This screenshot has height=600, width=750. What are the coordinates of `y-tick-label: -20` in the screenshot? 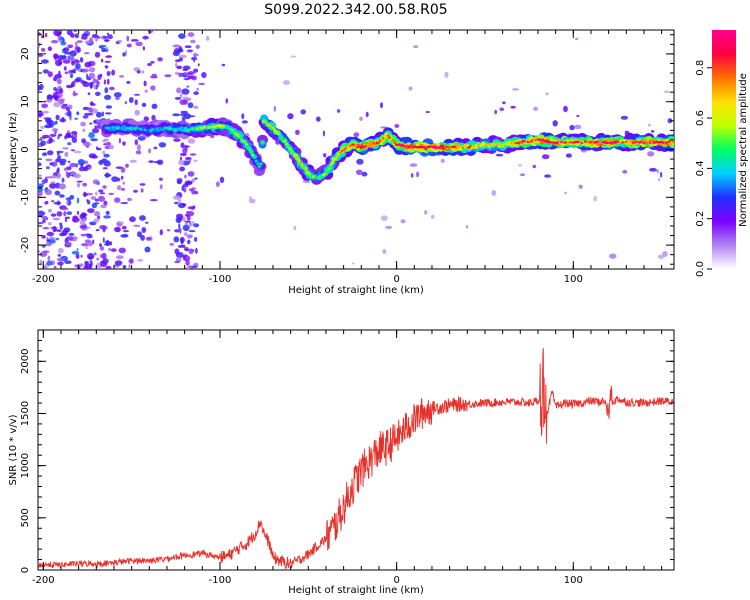 It's located at (25, 245).